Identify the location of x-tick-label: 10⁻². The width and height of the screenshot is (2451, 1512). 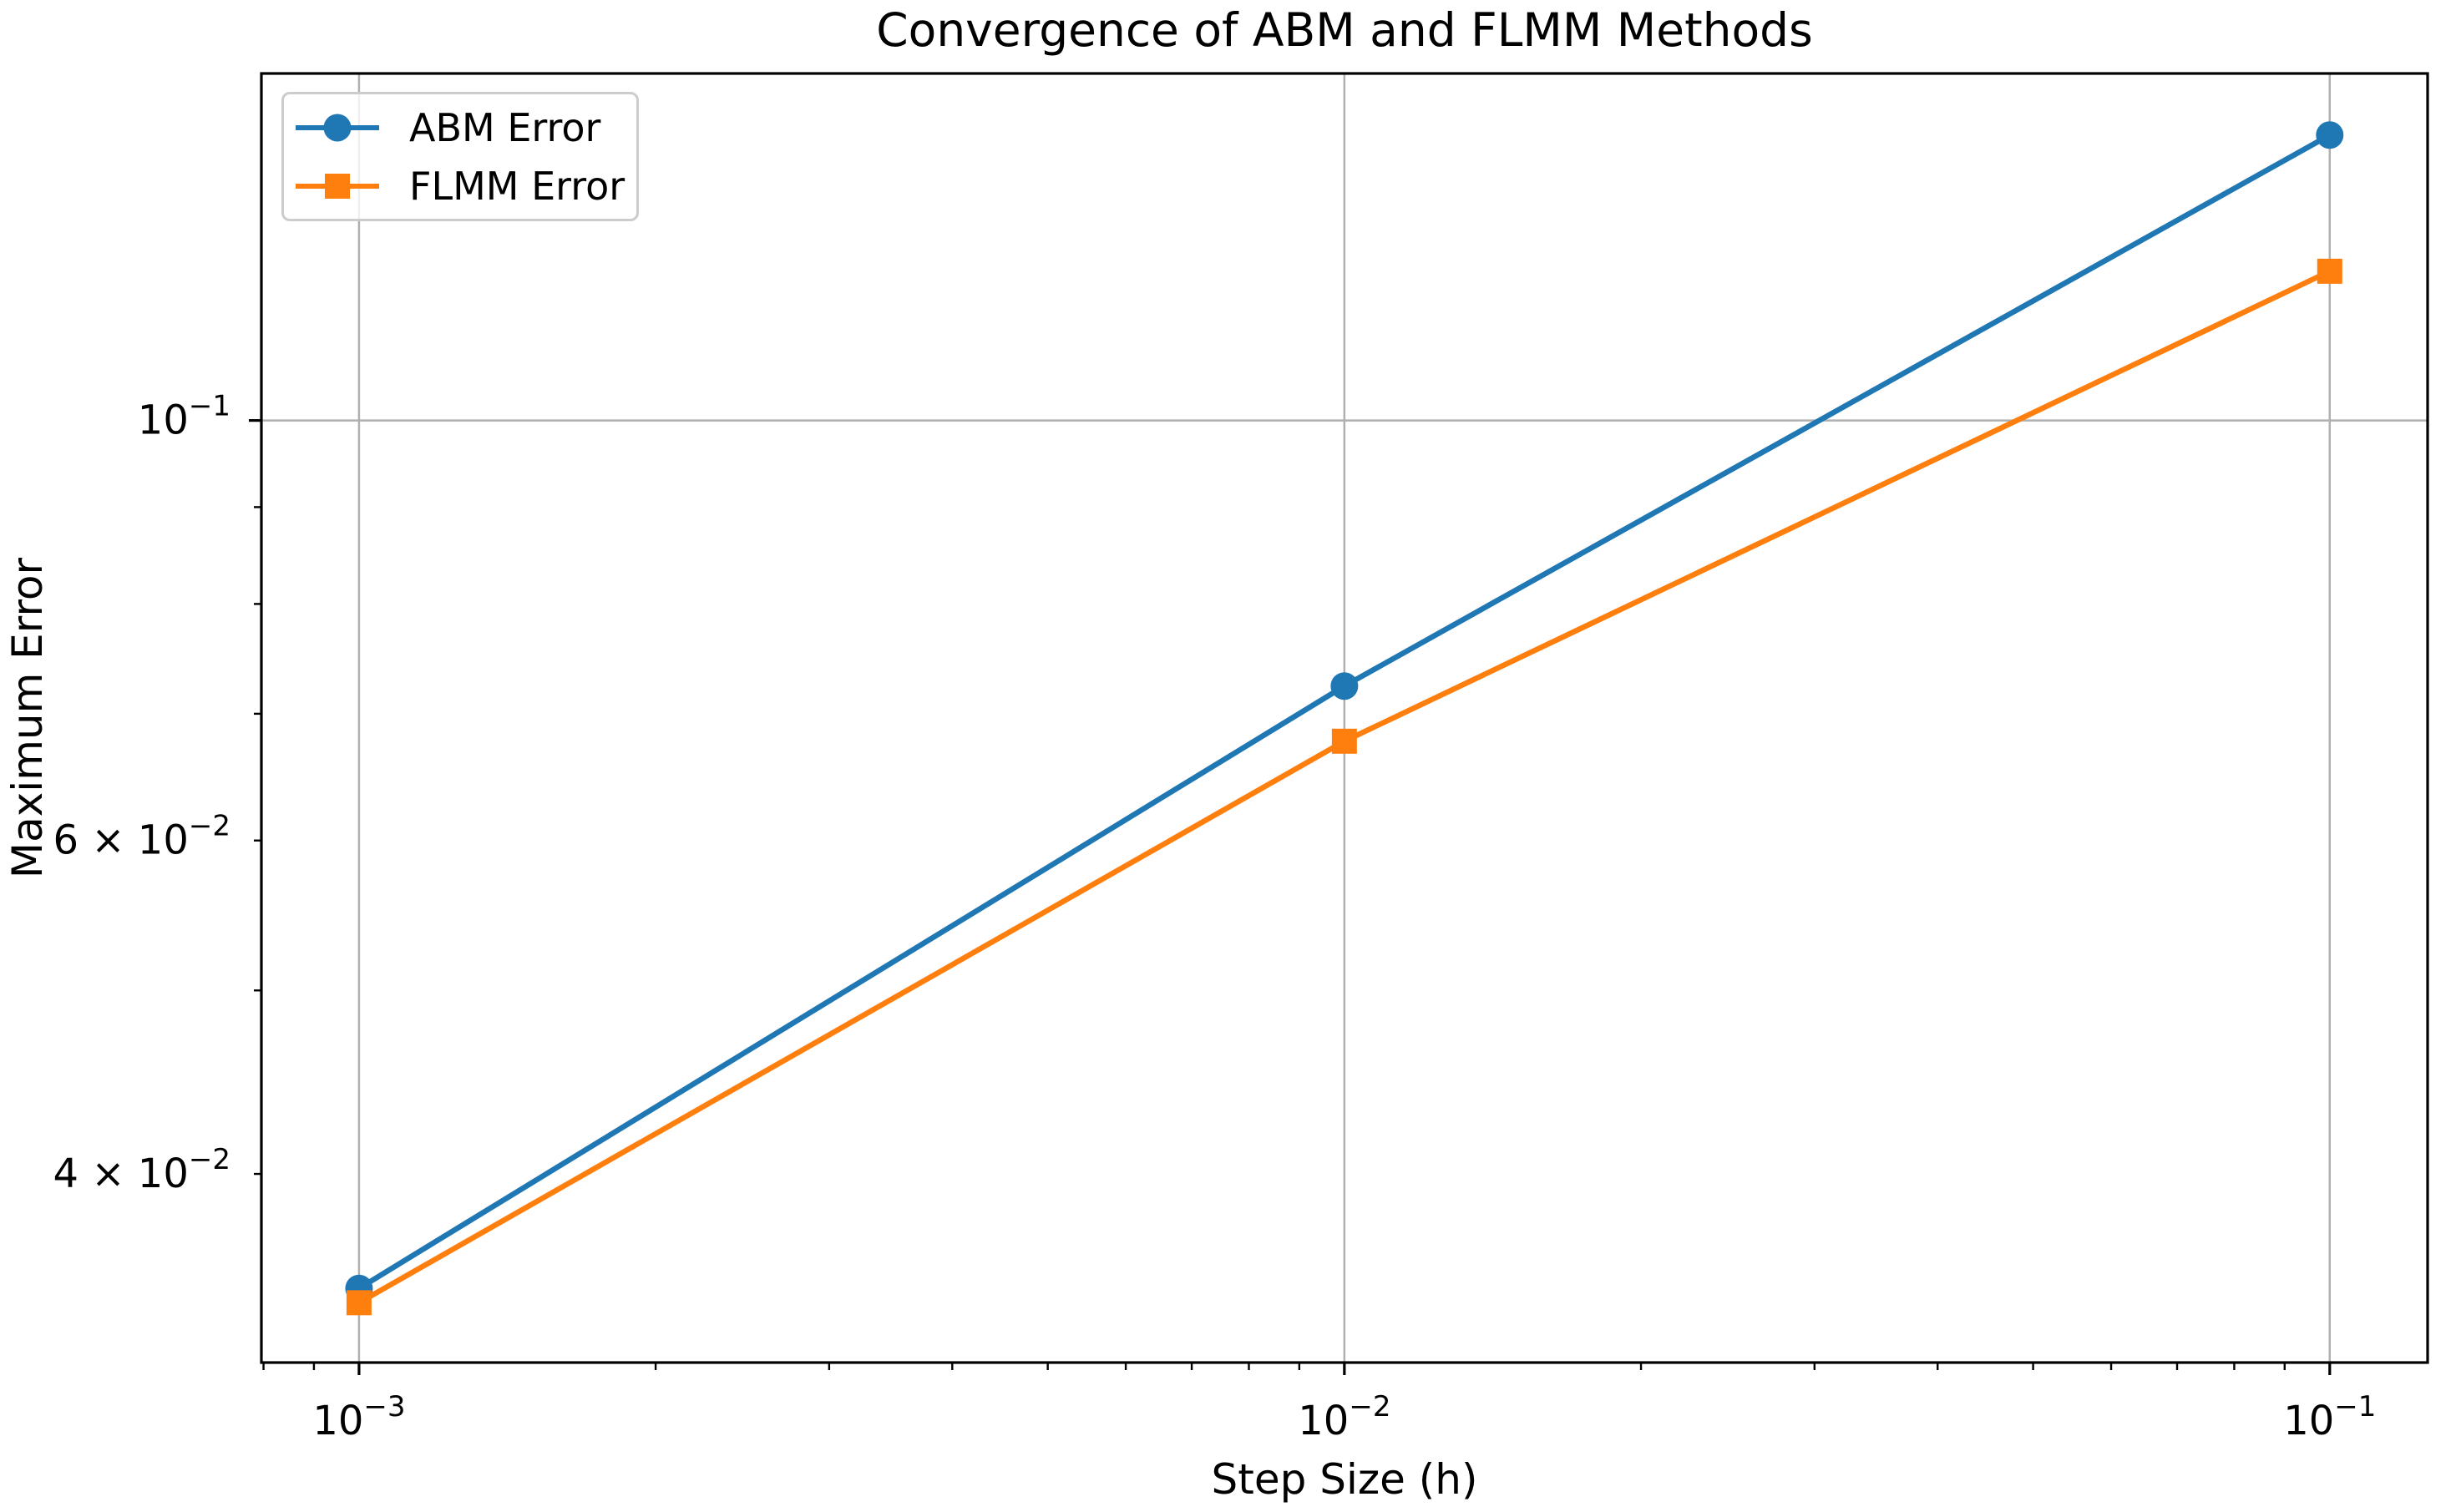
(1344, 1417).